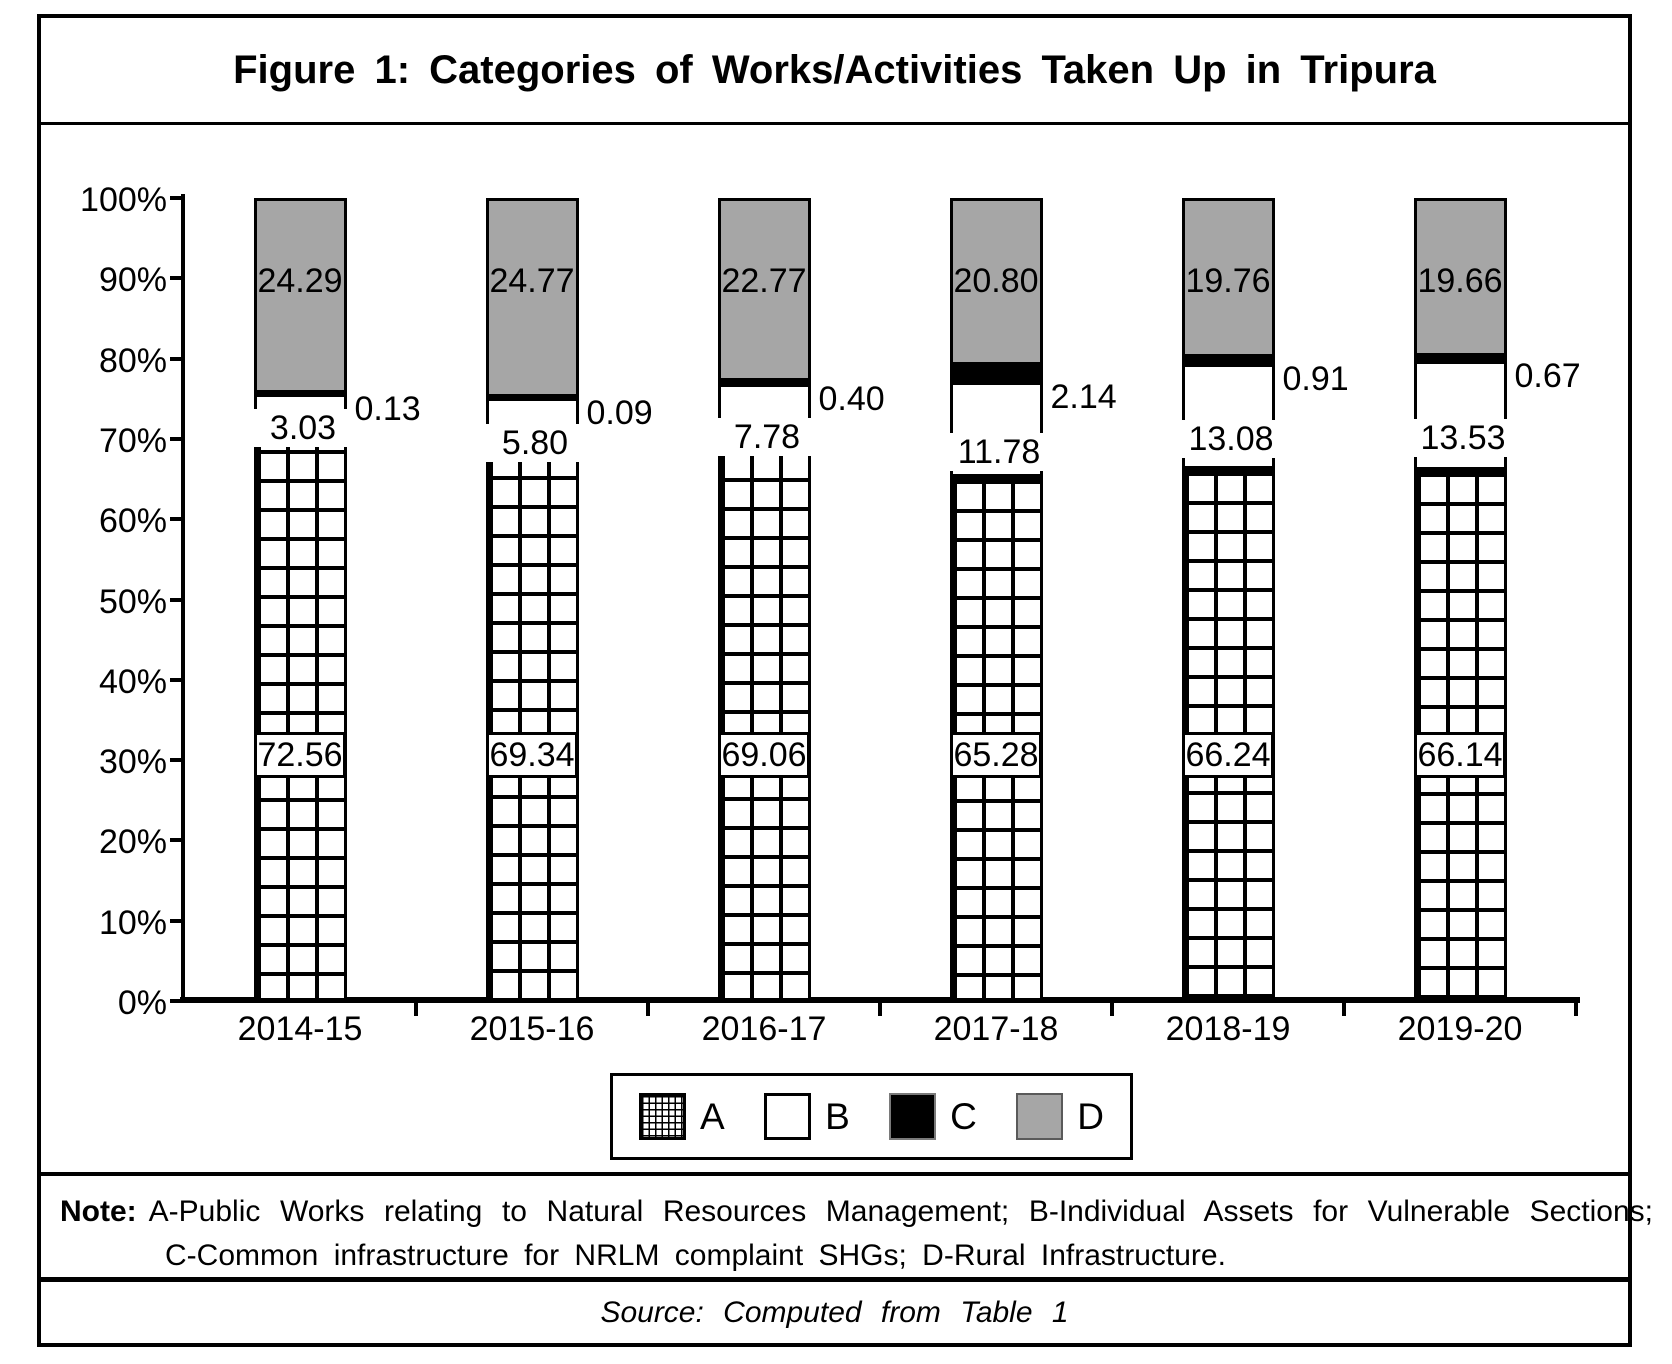 The width and height of the screenshot is (1672, 1364). I want to click on x-axis-line, so click(880, 1000).